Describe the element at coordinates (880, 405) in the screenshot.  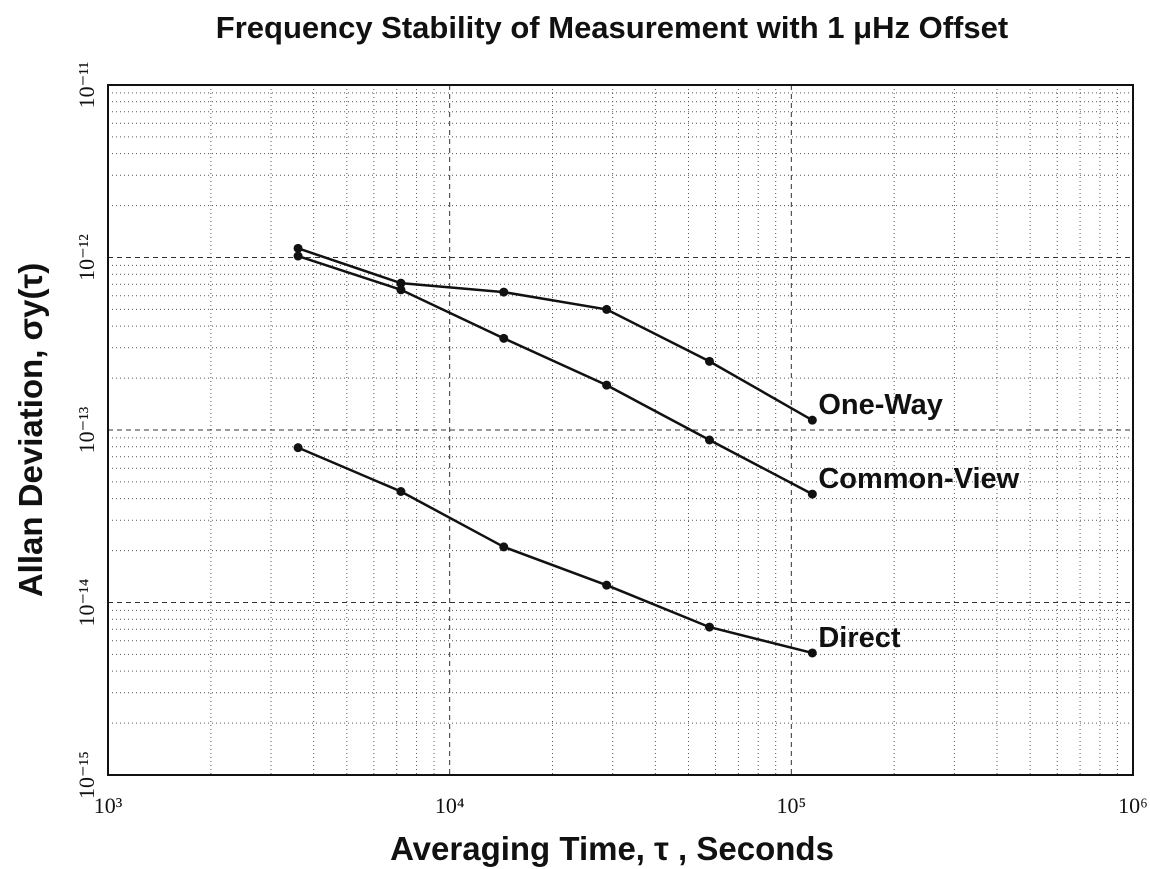
I see `series-label: One-Way` at that location.